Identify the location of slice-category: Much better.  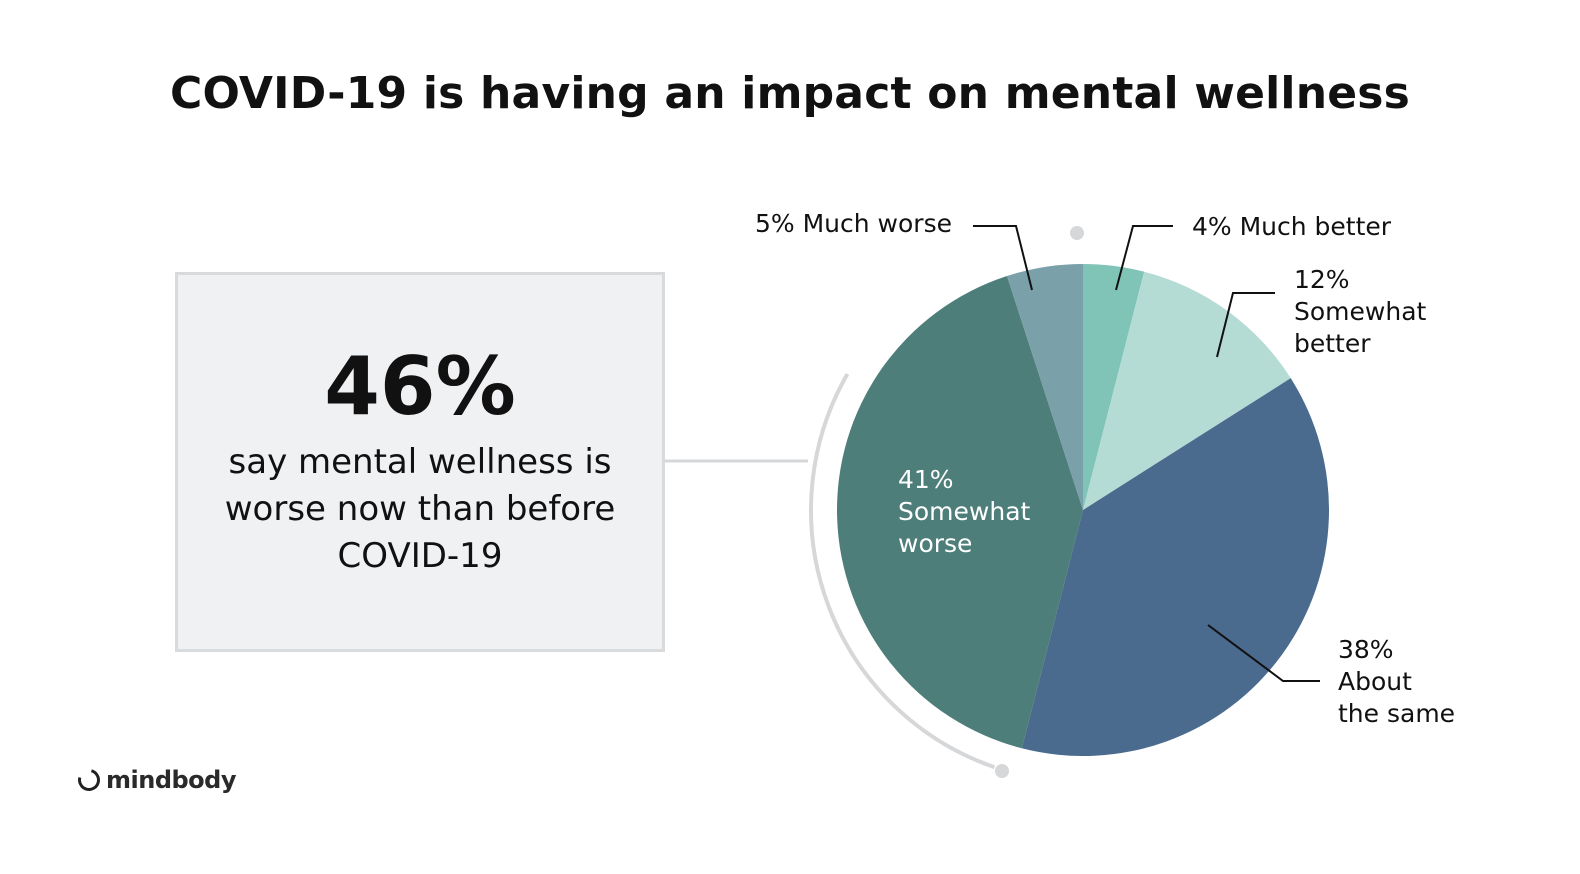
(1316, 226).